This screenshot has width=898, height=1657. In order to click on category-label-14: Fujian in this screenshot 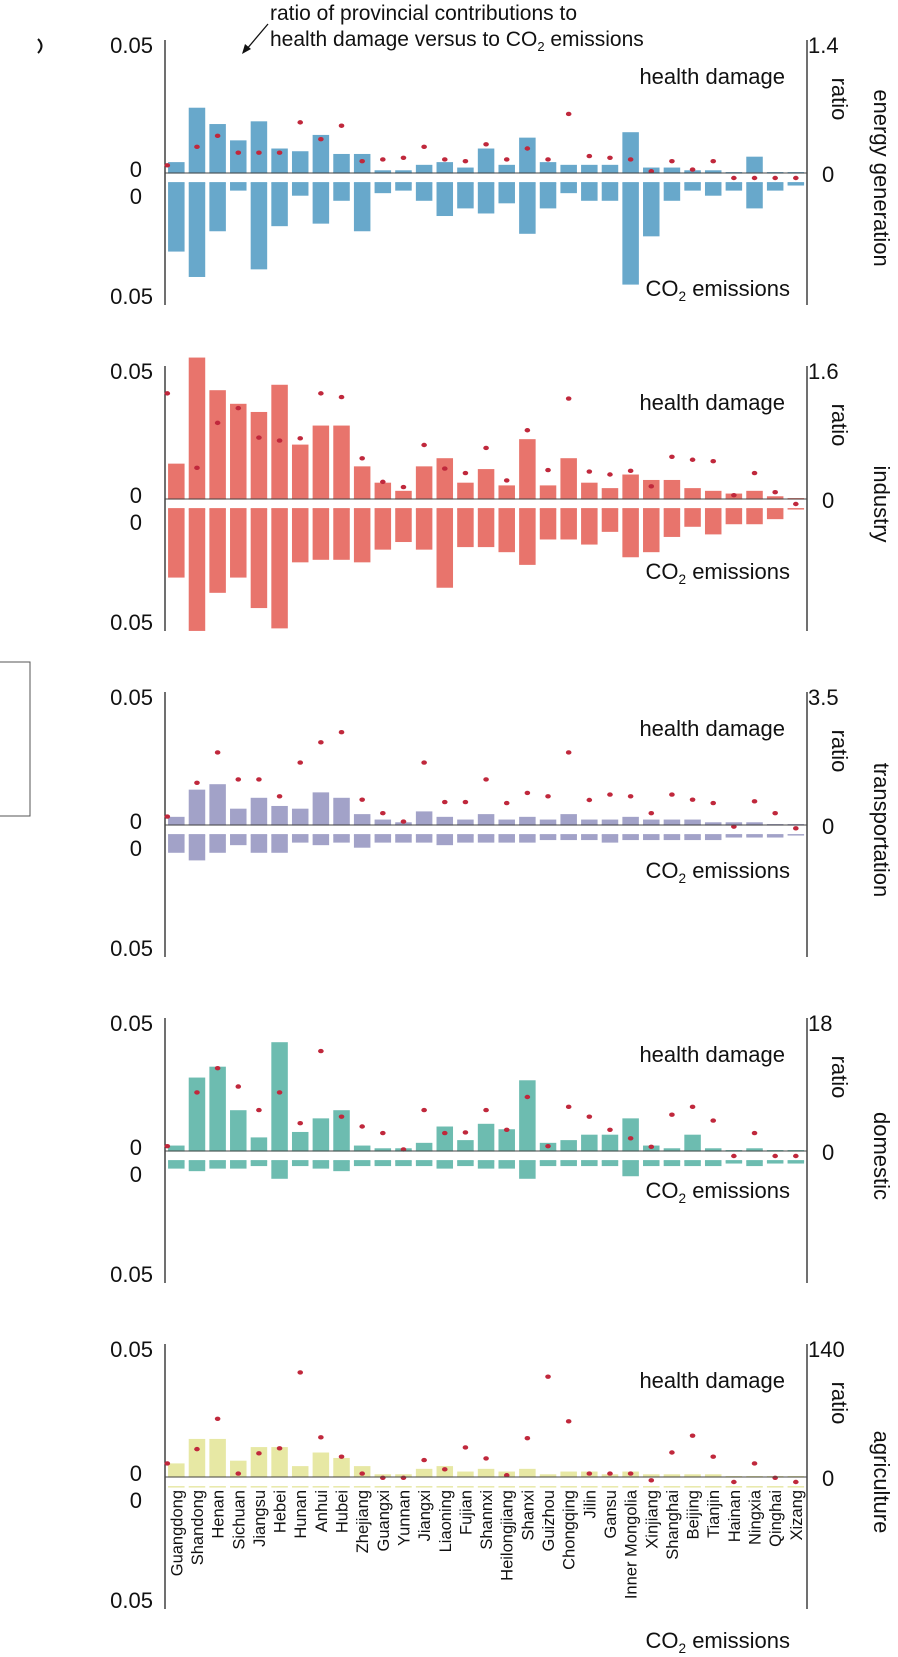, I will do `click(466, 1512)`.